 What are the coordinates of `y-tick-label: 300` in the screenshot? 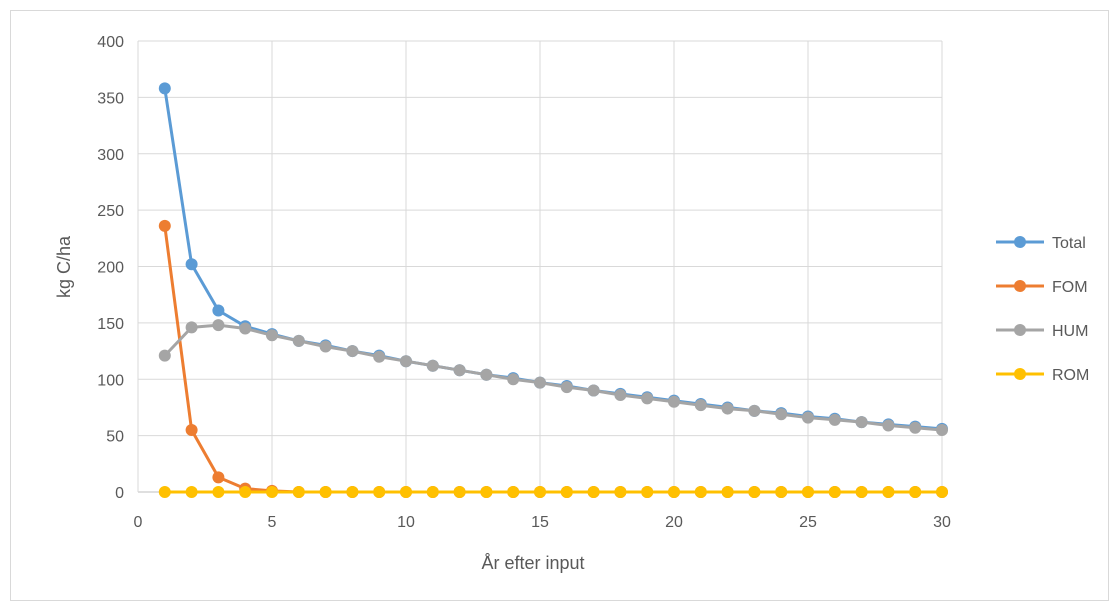 It's located at (110, 155).